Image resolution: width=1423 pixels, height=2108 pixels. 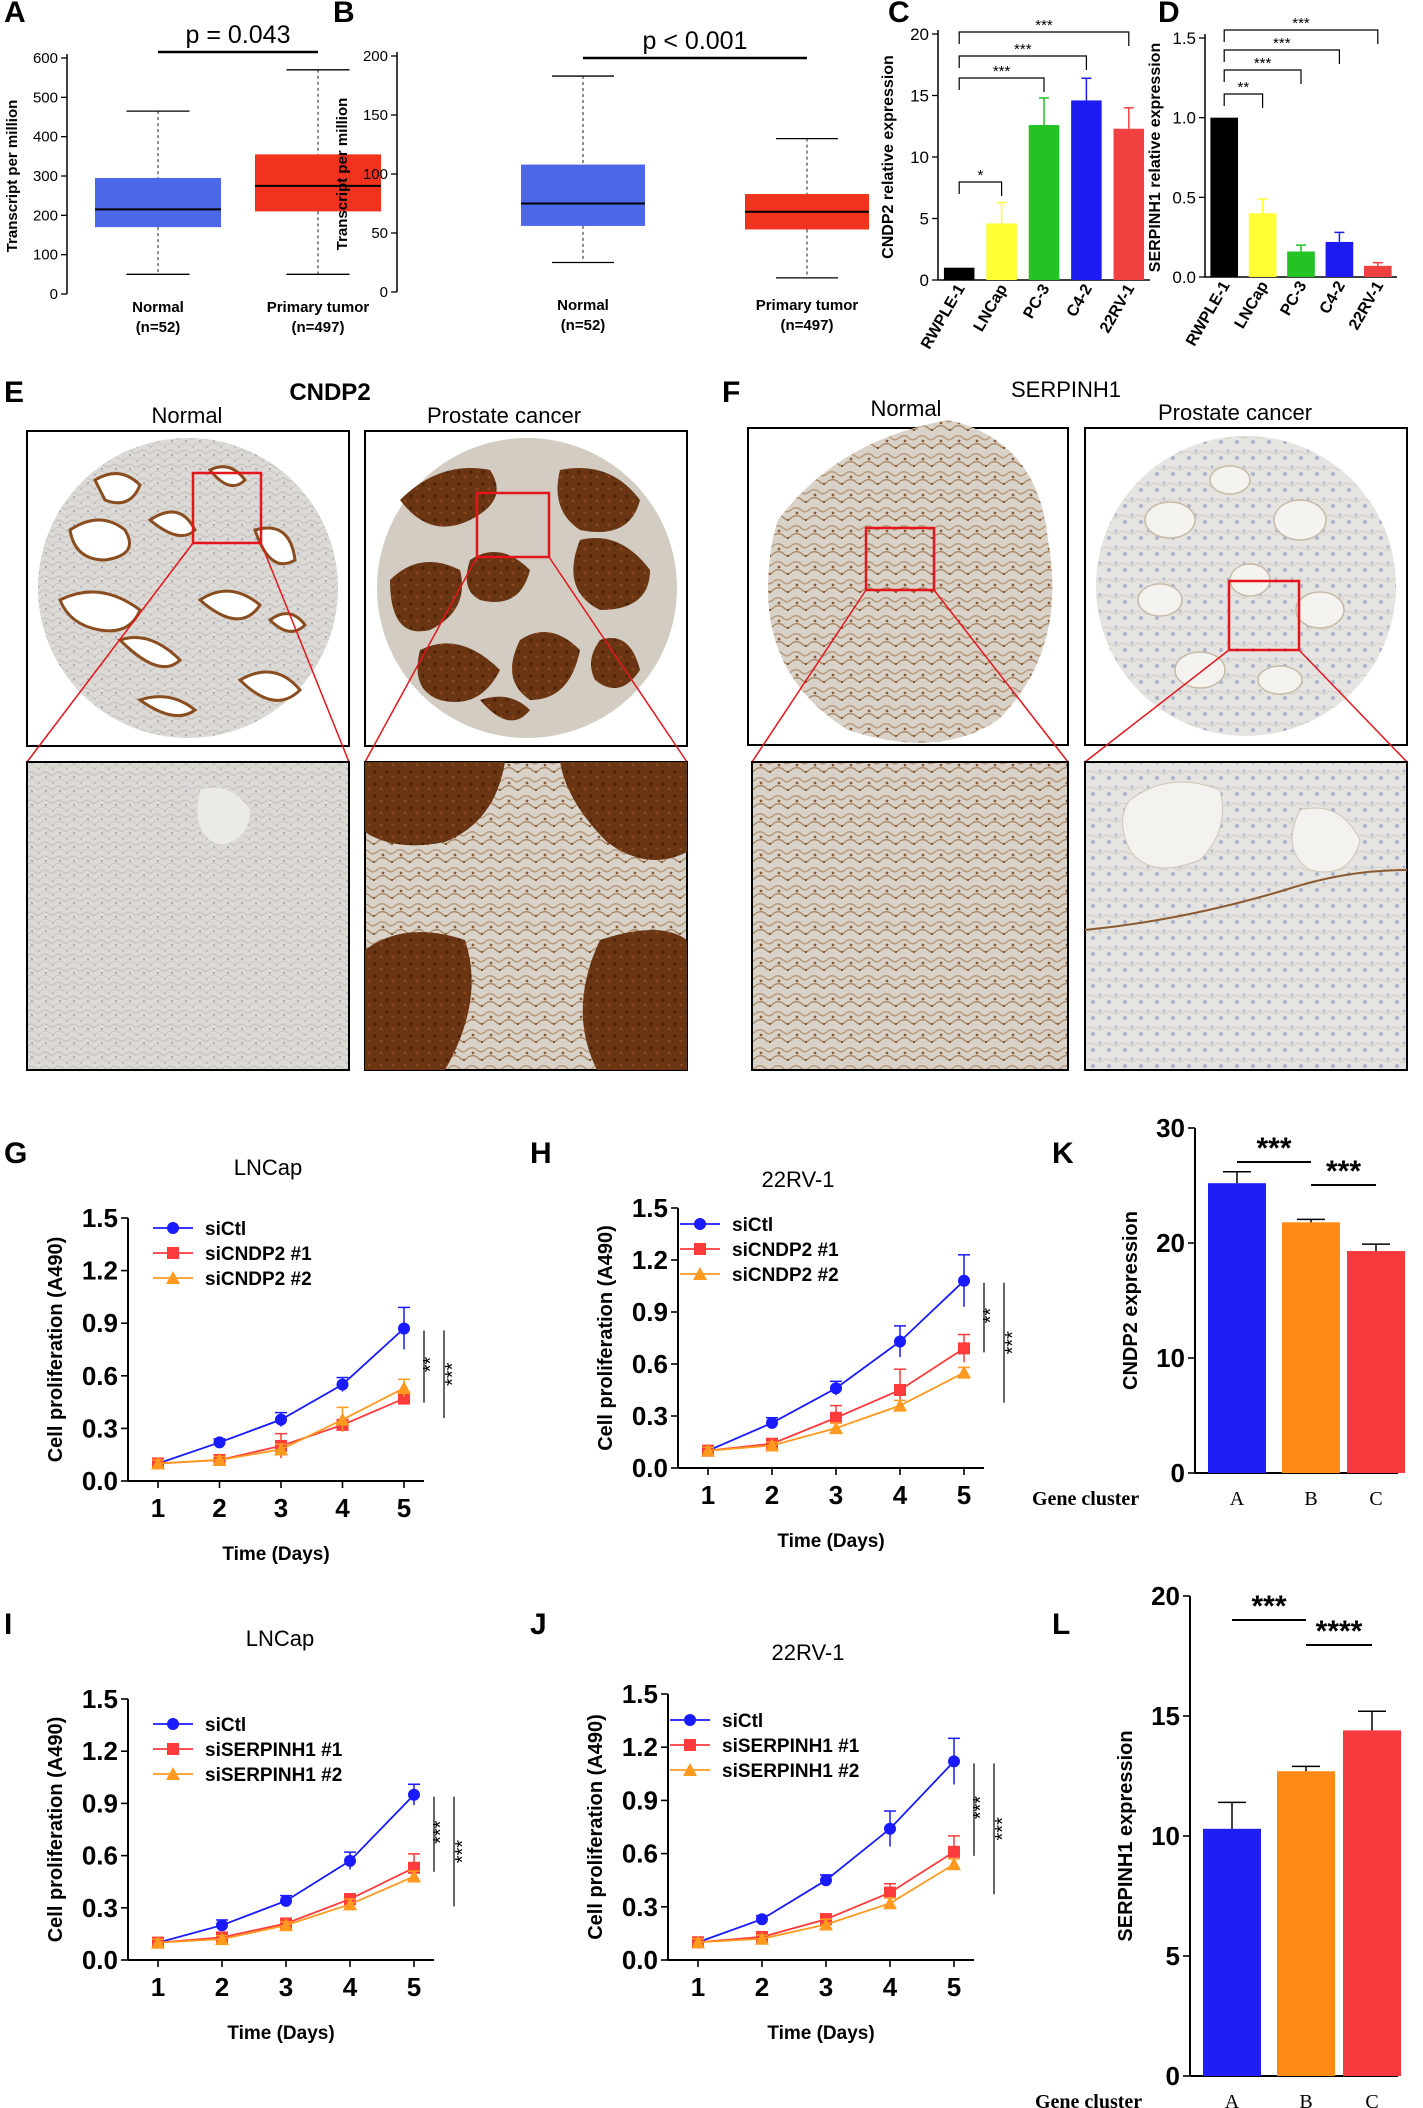 I want to click on y-tick-label: 0.5, so click(x=1184, y=197).